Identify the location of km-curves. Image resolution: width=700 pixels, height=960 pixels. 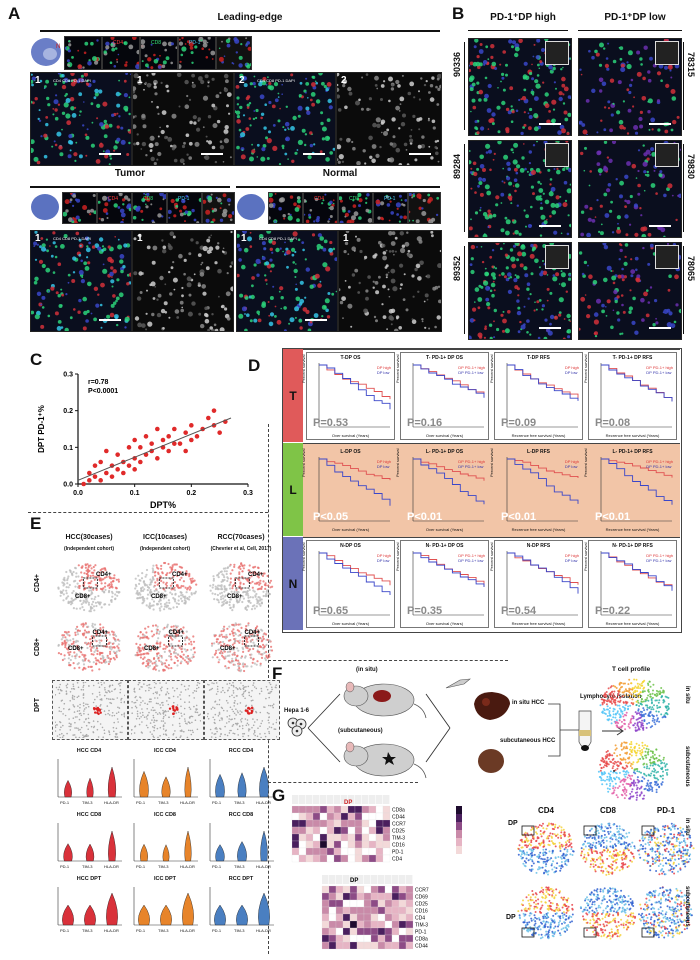
(542, 583).